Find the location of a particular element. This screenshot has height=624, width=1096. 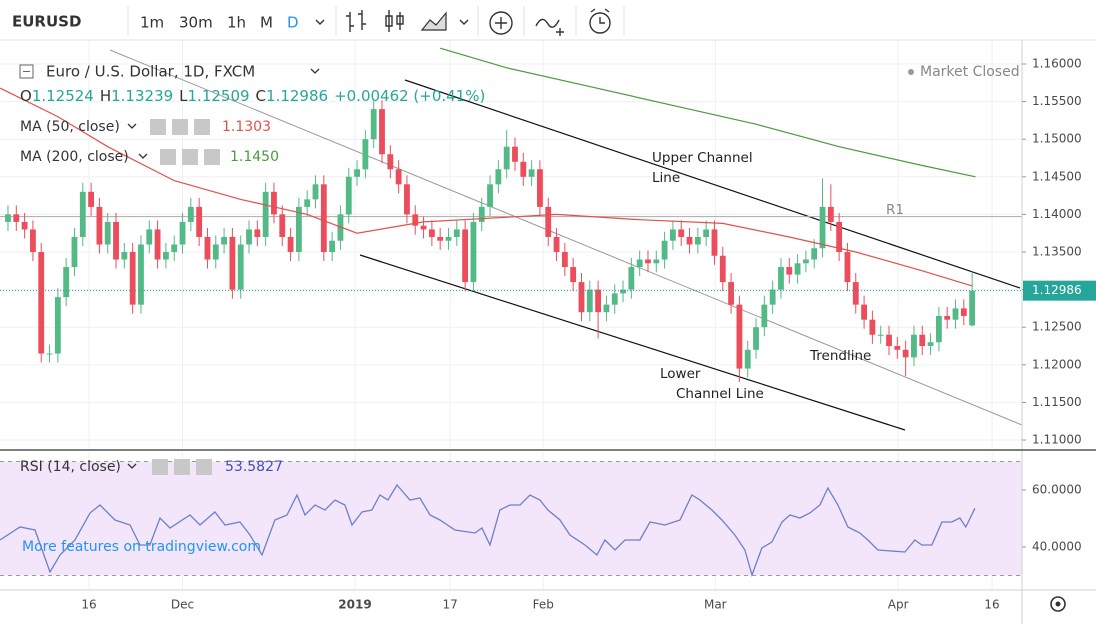

r1-label: R1 is located at coordinates (895, 210).